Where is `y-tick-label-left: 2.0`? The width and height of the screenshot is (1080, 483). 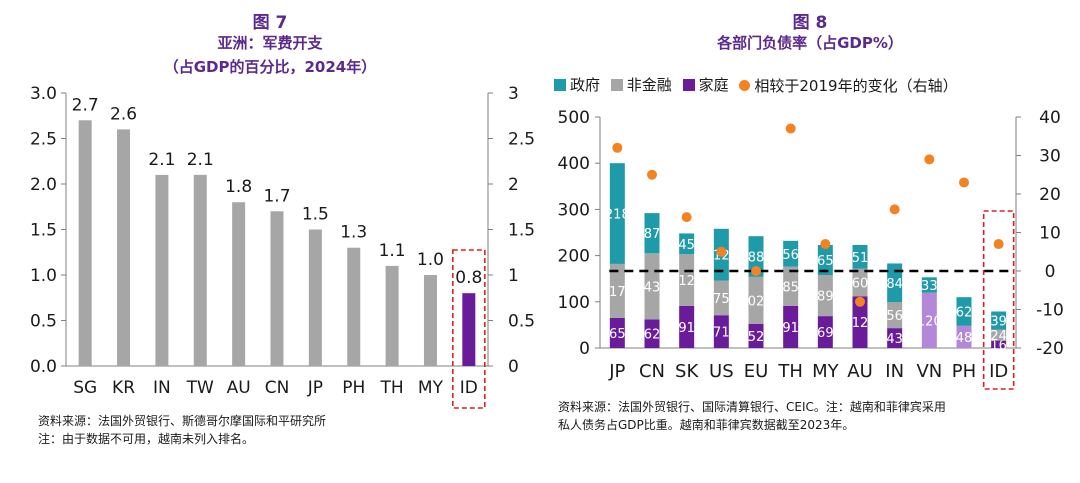
y-tick-label-left: 2.0 is located at coordinates (43, 185).